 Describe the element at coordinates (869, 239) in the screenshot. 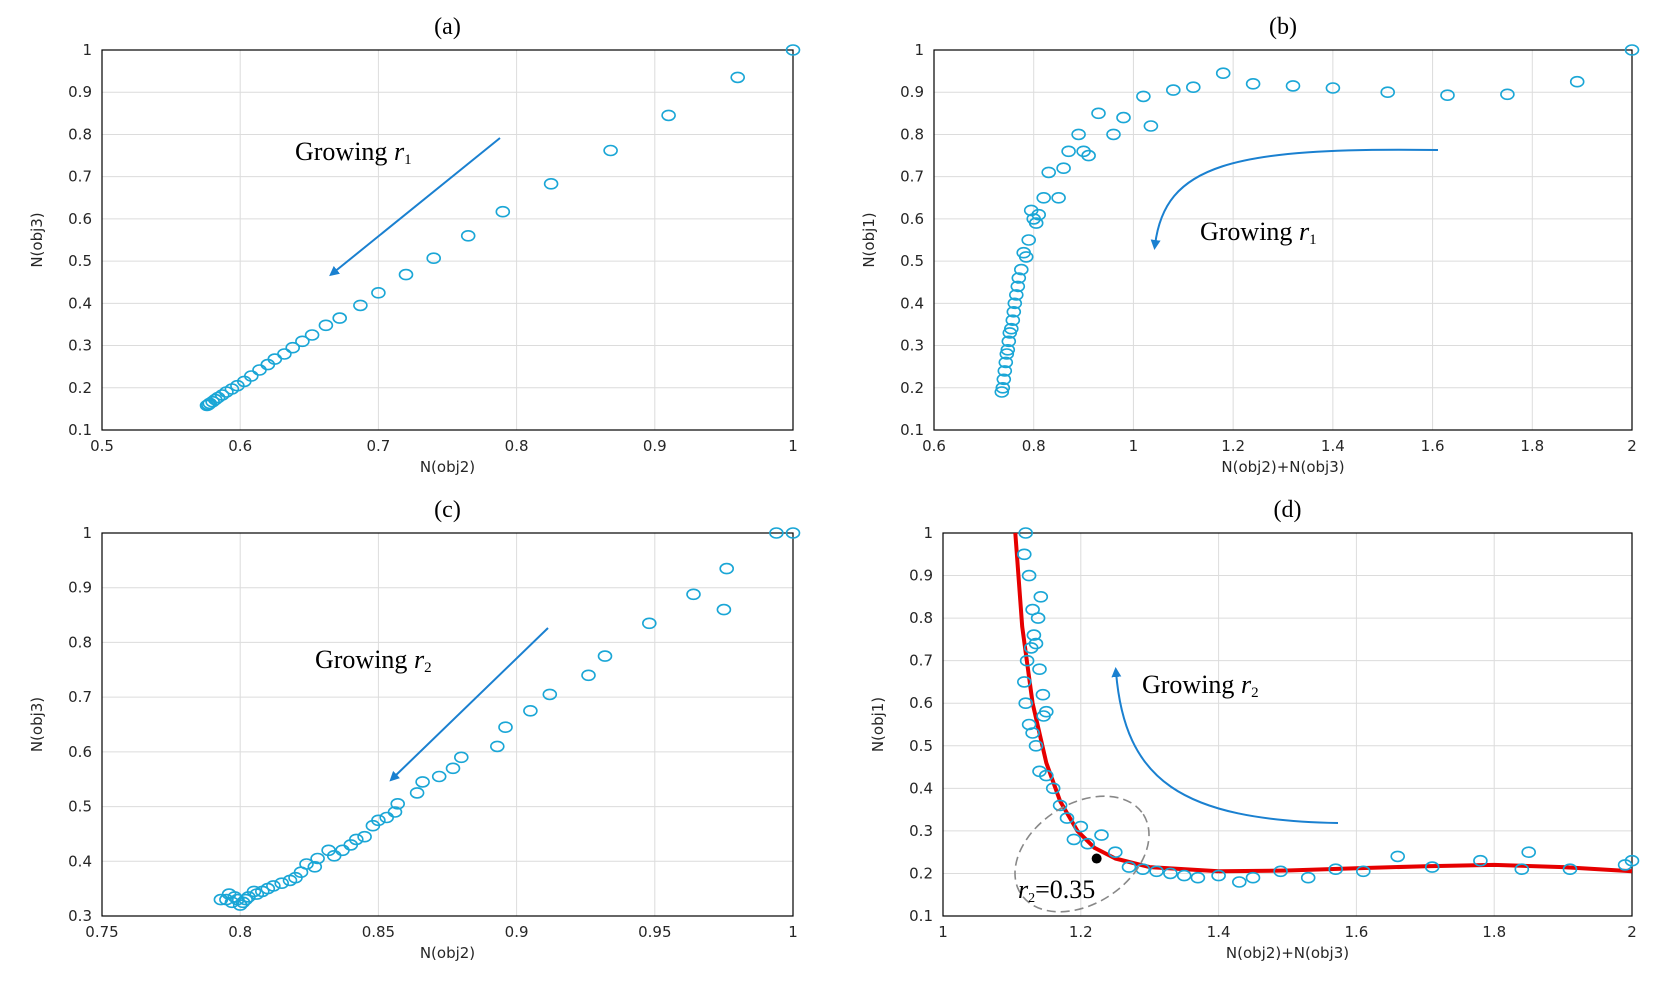

I see `y-axis-label: N(obj1)` at that location.